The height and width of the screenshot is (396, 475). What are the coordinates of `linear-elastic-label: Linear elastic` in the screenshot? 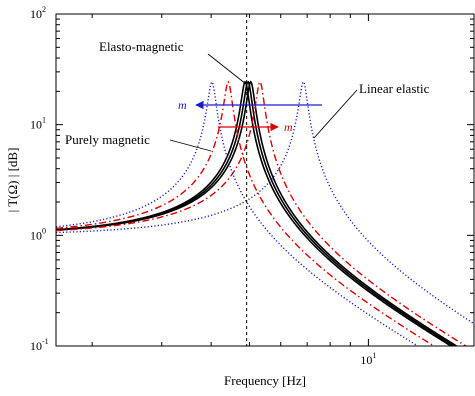 It's located at (394, 88).